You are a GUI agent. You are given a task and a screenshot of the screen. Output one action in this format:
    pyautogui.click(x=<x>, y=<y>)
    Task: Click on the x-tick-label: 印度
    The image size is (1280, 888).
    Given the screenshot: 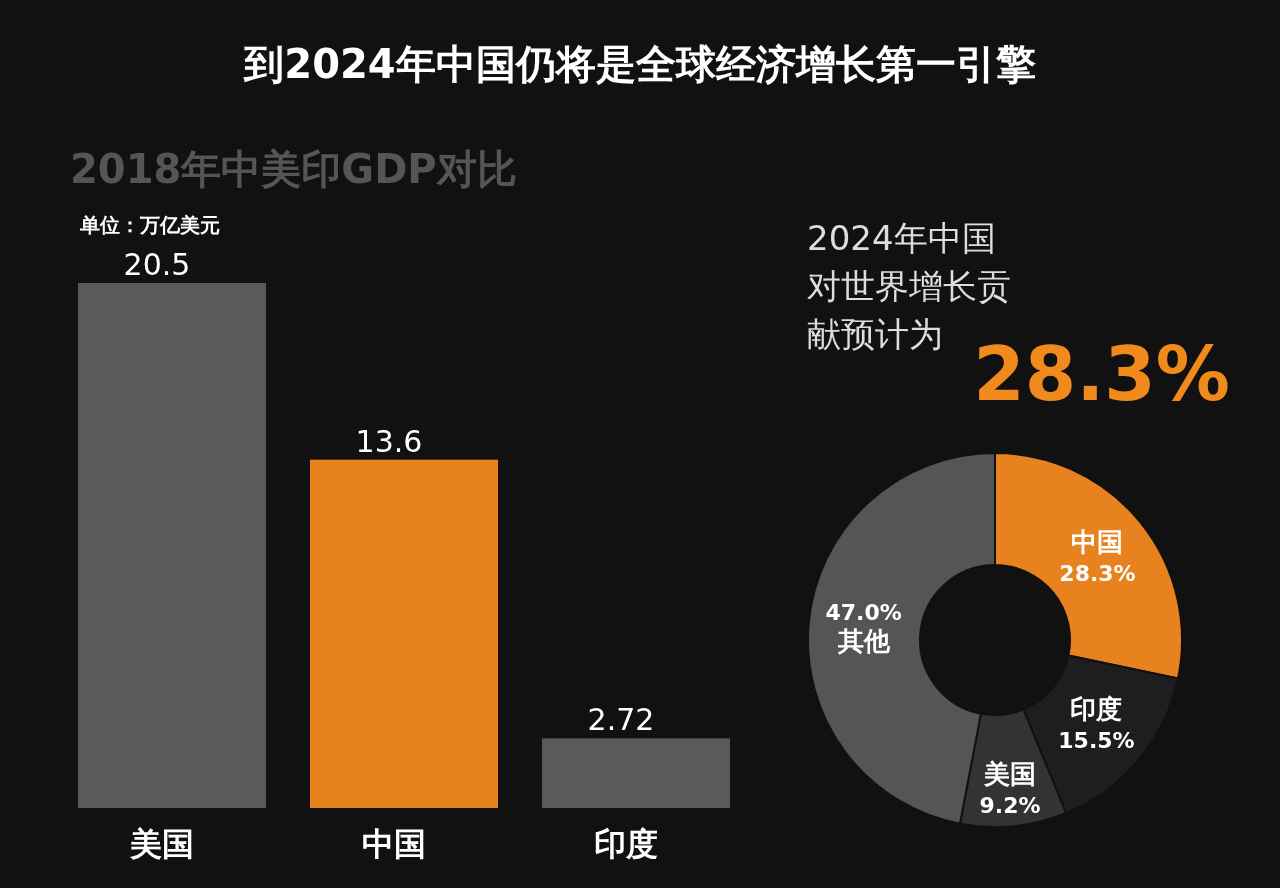 What is the action you would take?
    pyautogui.click(x=626, y=844)
    